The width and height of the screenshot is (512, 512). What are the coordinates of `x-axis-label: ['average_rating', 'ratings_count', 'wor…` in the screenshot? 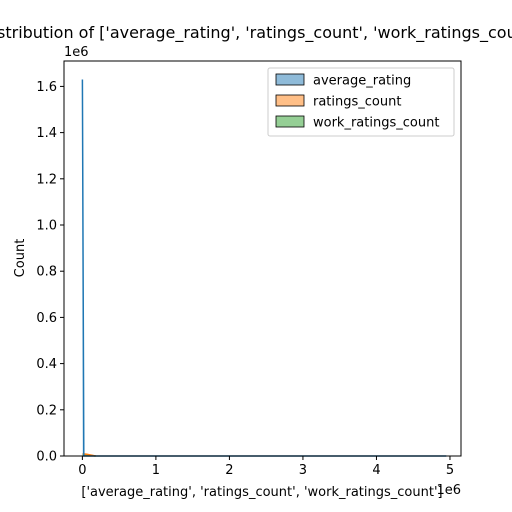 It's located at (261, 492).